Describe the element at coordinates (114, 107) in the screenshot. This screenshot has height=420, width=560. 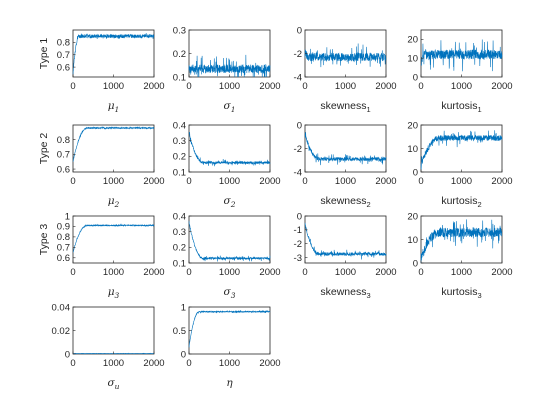
I see `x-axis-label-mu_1: μ1` at that location.